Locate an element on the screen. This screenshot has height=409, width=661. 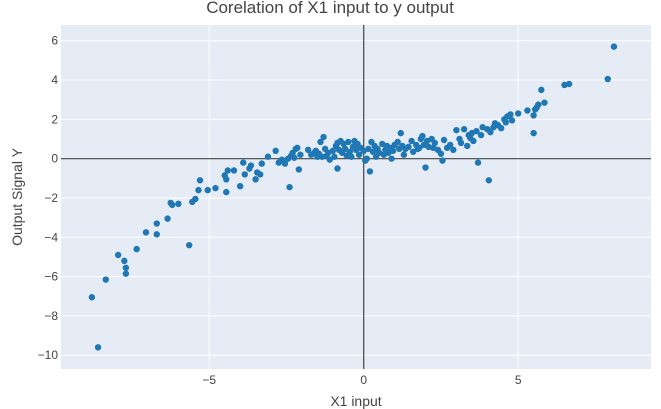
y-tick-label: 6 is located at coordinates (54, 41).